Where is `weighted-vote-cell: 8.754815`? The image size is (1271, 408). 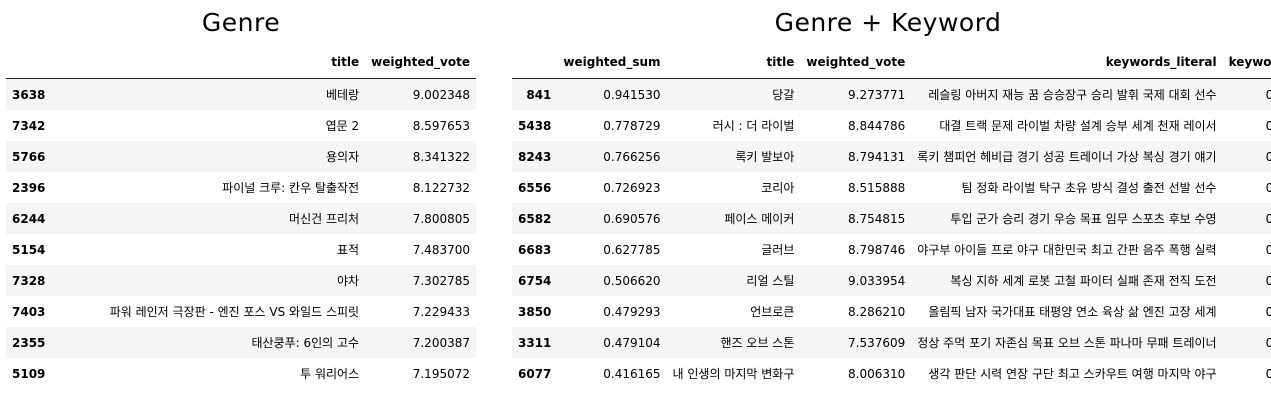
weighted-vote-cell: 8.754815 is located at coordinates (856, 218).